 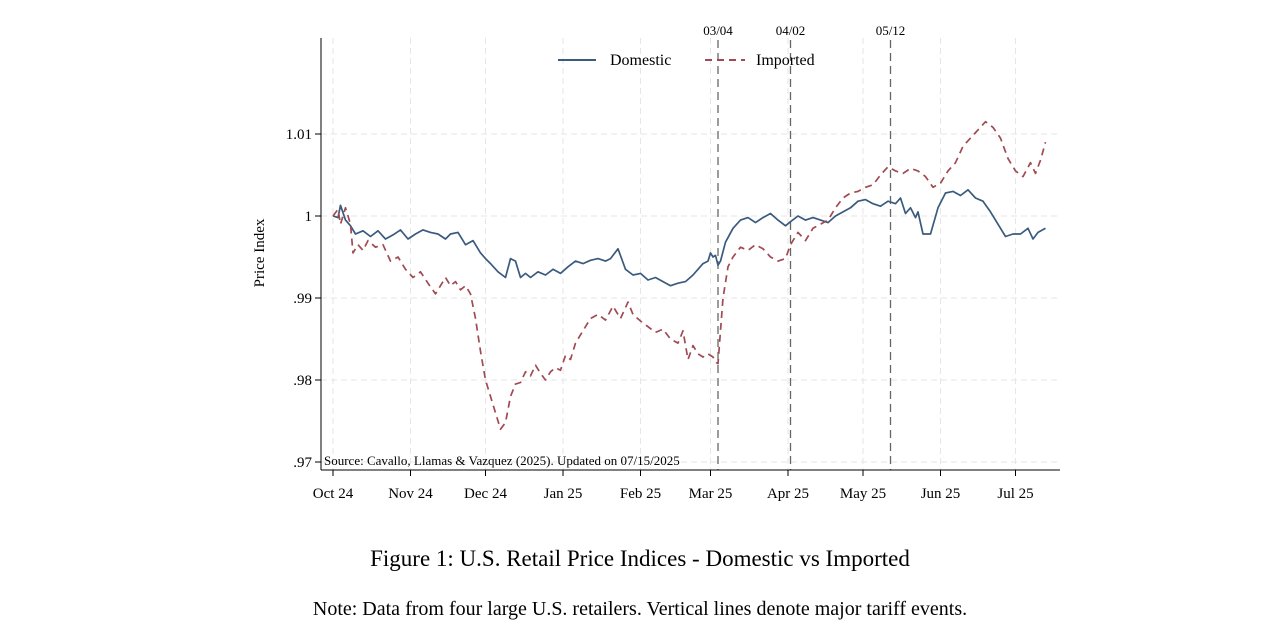 I want to click on x-tick-label: Apr 25, so click(x=788, y=494).